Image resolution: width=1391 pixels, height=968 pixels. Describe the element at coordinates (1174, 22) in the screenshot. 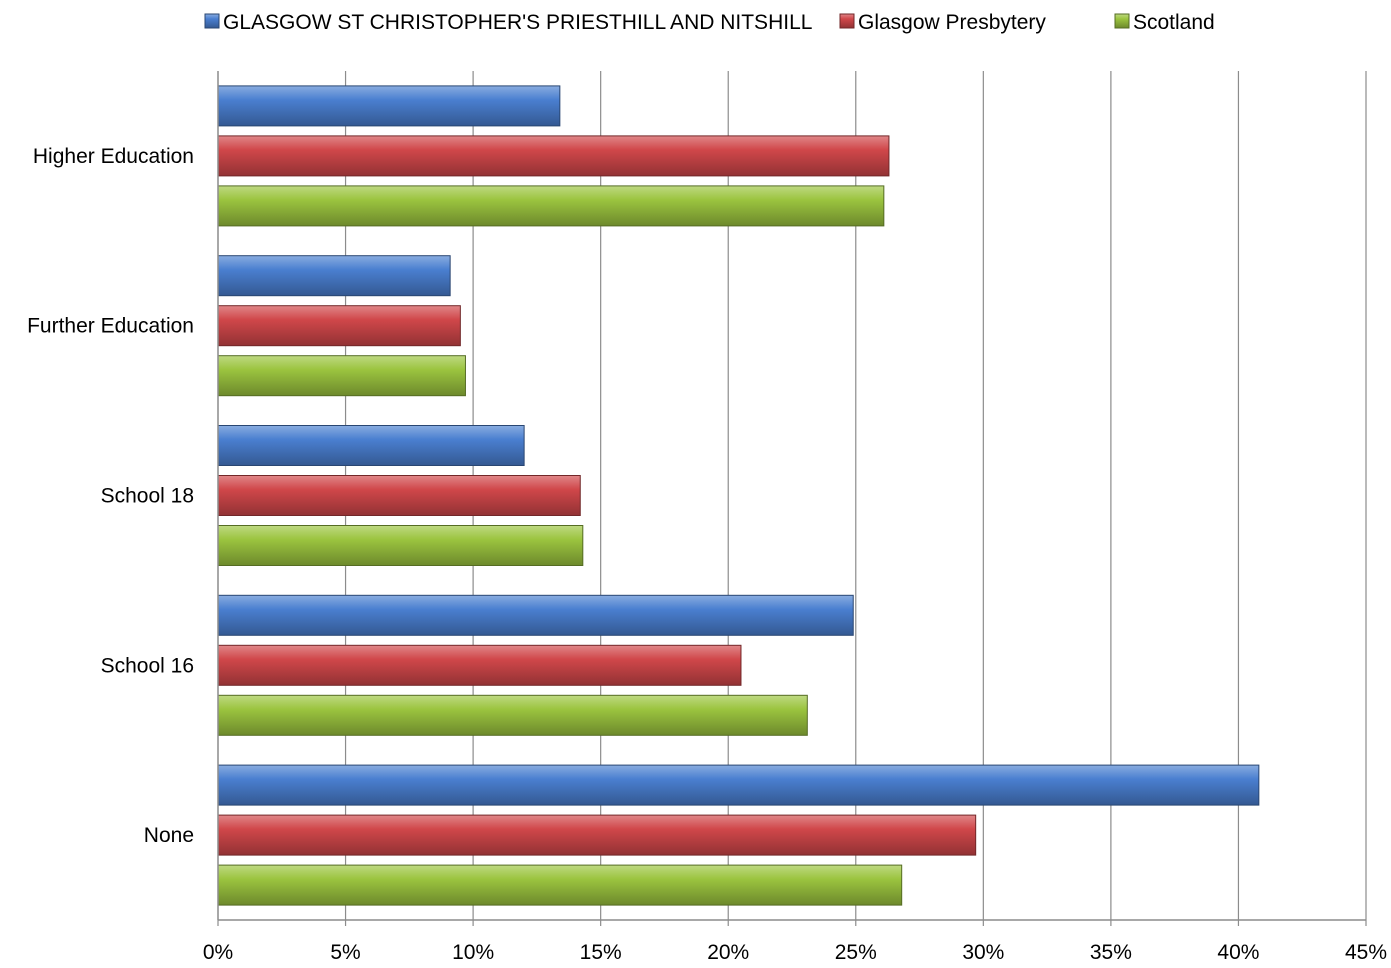

I see `legend-label: Scotland` at that location.